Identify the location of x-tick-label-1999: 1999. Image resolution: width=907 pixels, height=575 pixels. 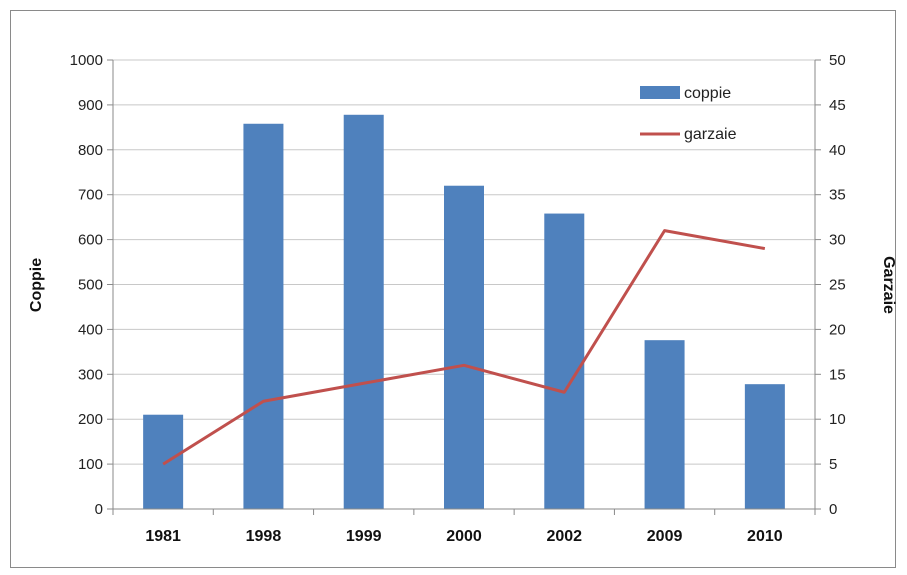
(364, 536).